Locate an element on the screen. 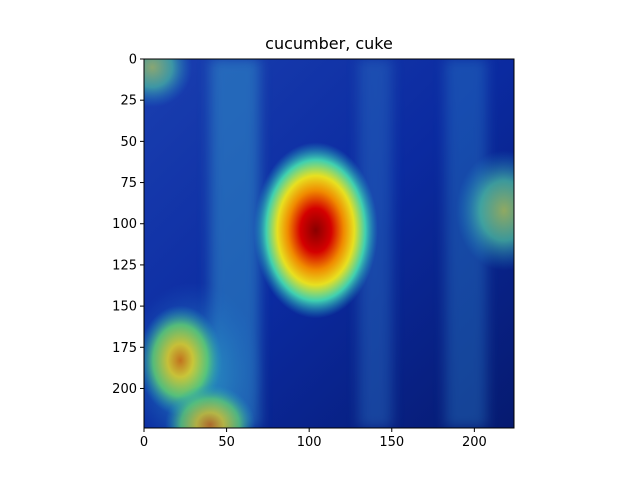  x-tick-label: 50 is located at coordinates (226, 442).